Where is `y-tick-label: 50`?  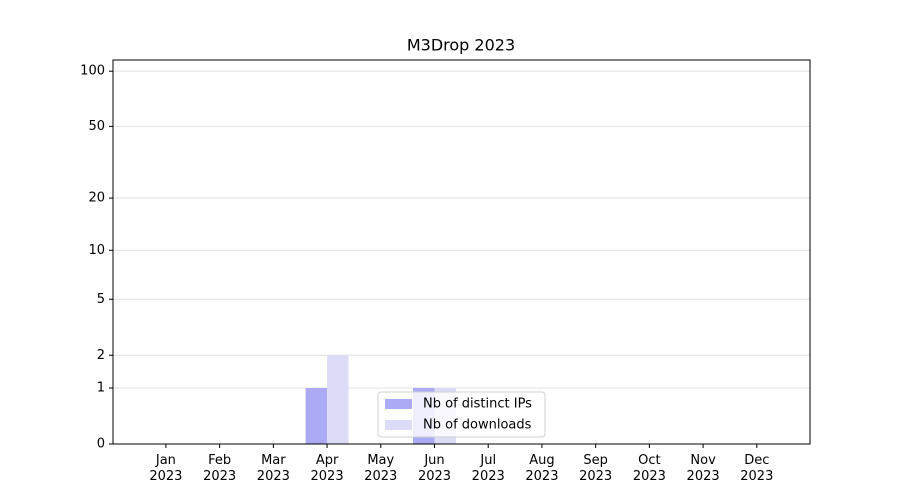
y-tick-label: 50 is located at coordinates (96, 126).